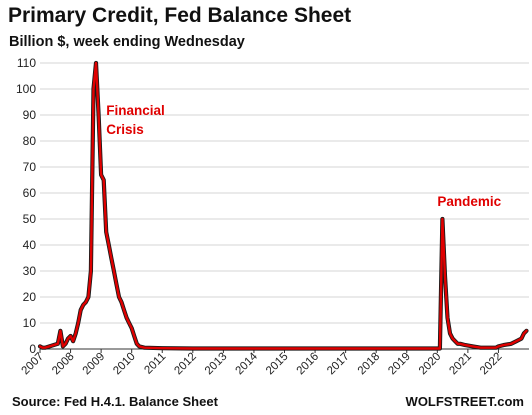 The height and width of the screenshot is (415, 532). Describe the element at coordinates (180, 15) in the screenshot. I see `chart-title: Primary Credit, Fed Balance Sheet` at that location.